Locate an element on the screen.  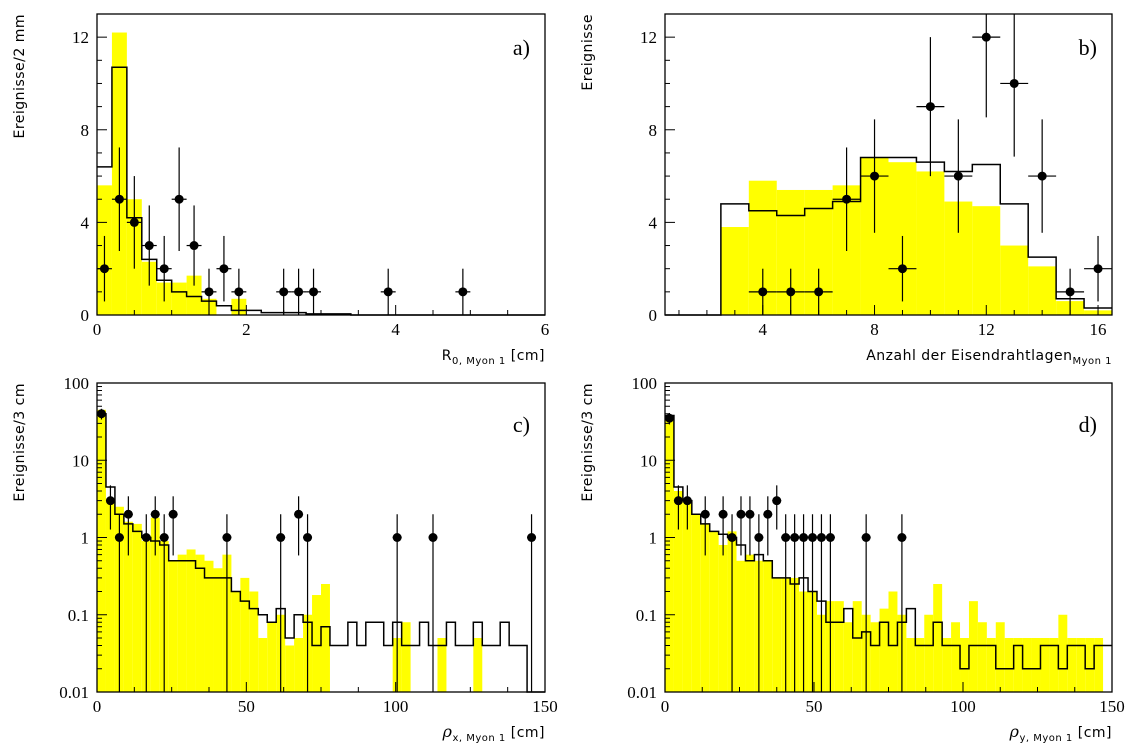
y-tick-label: 100 is located at coordinates (77, 383).